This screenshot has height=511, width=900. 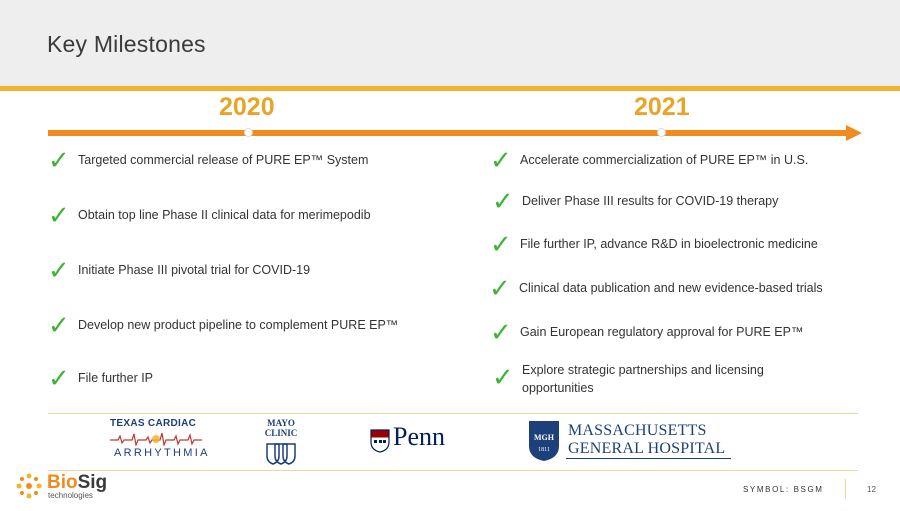 What do you see at coordinates (854, 133) in the screenshot?
I see `timeline-arrow-icon` at bounding box center [854, 133].